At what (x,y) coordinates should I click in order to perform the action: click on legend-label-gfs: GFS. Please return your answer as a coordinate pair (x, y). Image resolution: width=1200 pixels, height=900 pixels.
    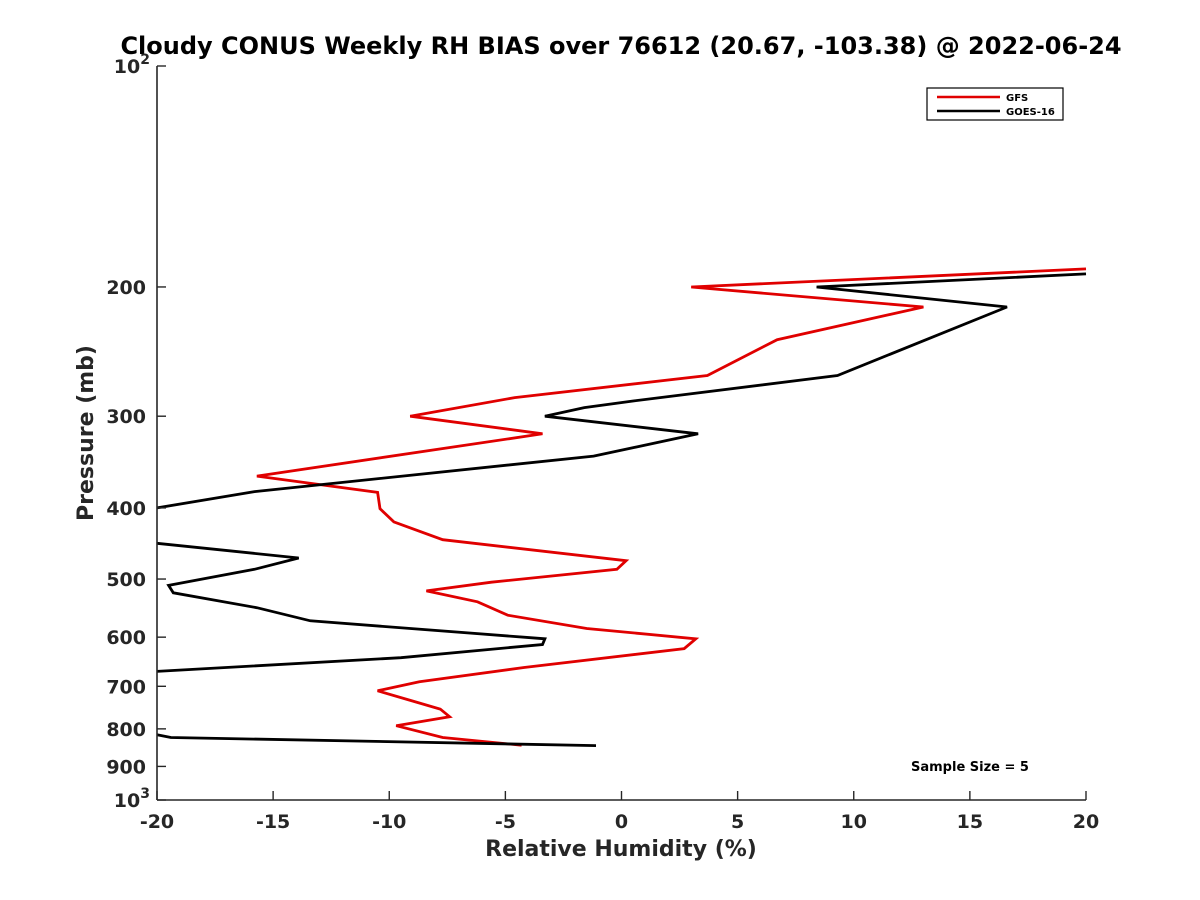
    Looking at the image, I should click on (1017, 98).